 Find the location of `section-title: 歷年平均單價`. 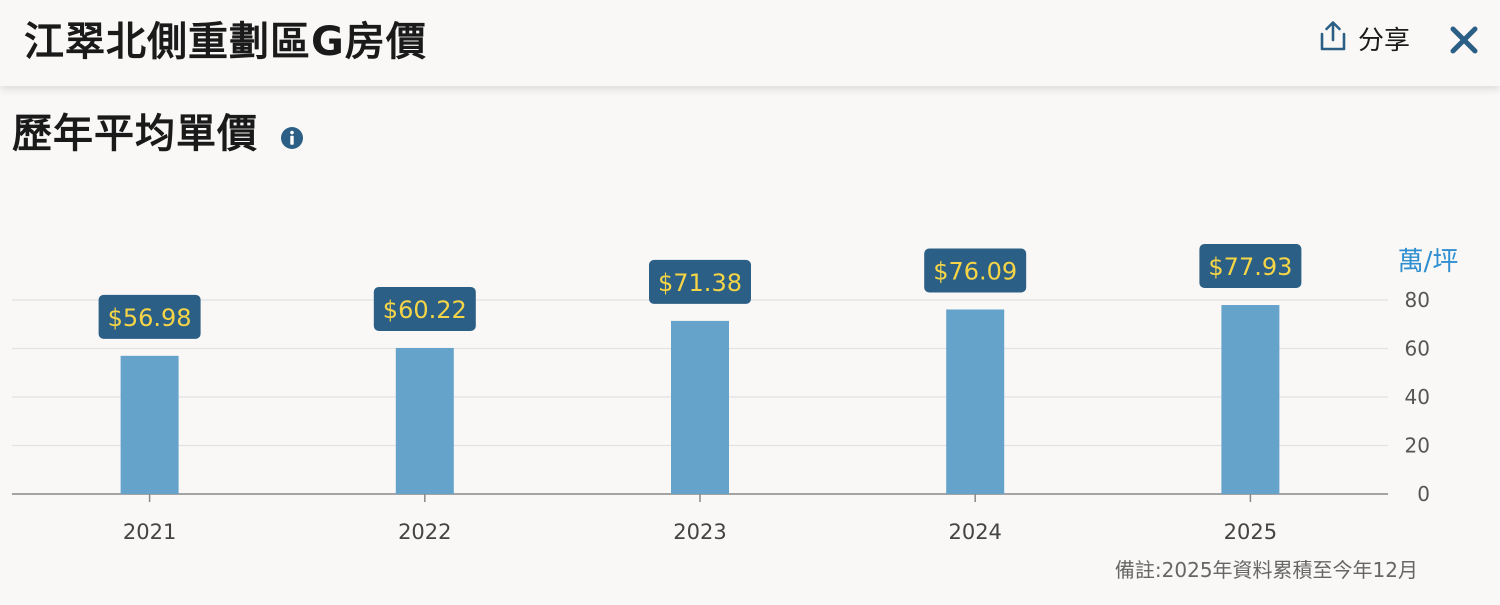

section-title: 歷年平均單價 is located at coordinates (135, 134).